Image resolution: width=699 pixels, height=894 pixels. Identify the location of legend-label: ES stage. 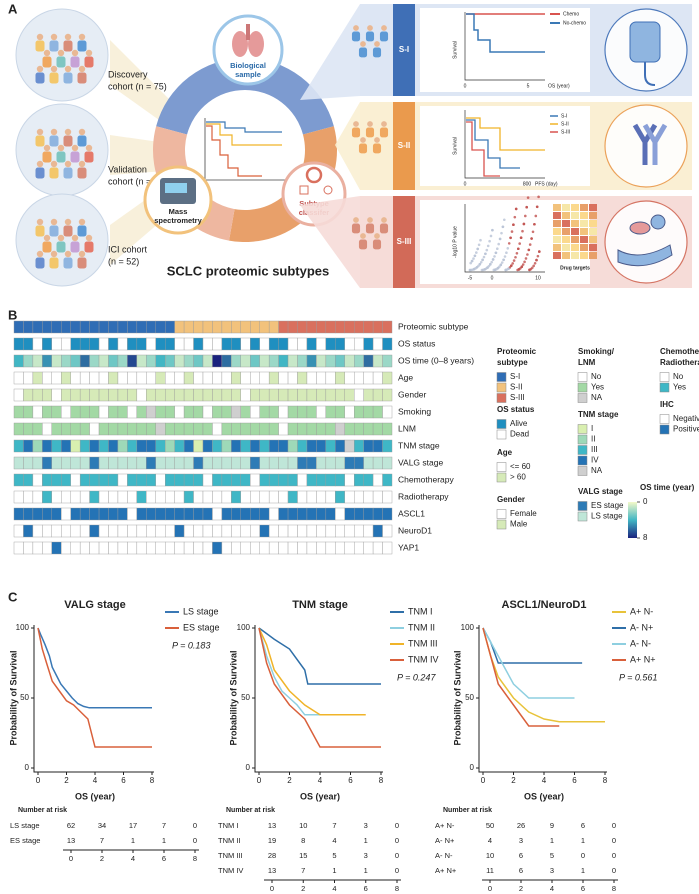
(201, 627).